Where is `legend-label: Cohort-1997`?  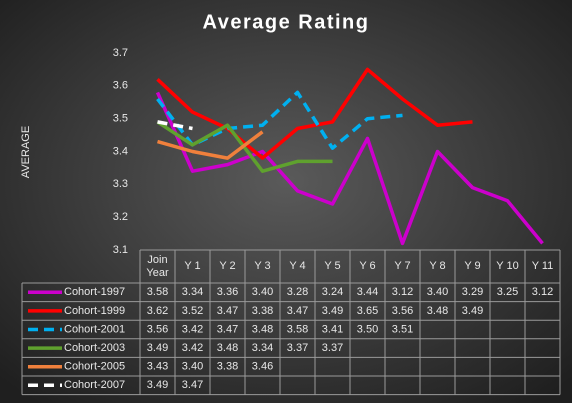 legend-label: Cohort-1997 is located at coordinates (94, 292).